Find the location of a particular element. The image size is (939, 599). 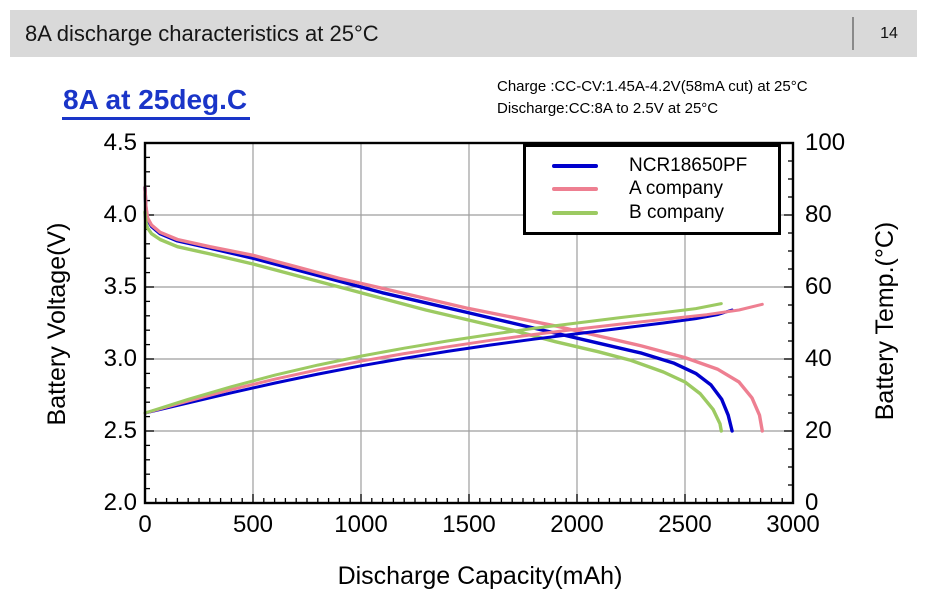

y-axis-left-title: Battery Voltage(V) is located at coordinates (57, 324).